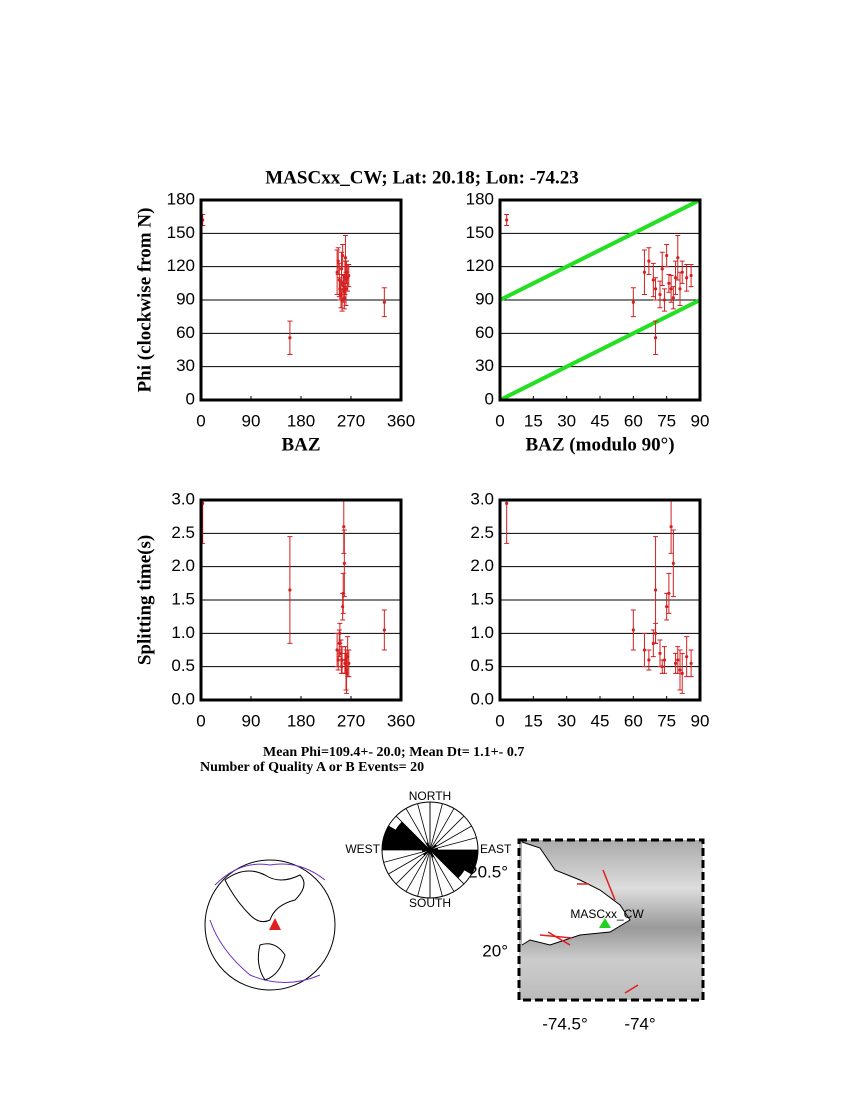 This screenshot has height=1100, width=850. What do you see at coordinates (639, 1023) in the screenshot?
I see `lon-label: -74°` at bounding box center [639, 1023].